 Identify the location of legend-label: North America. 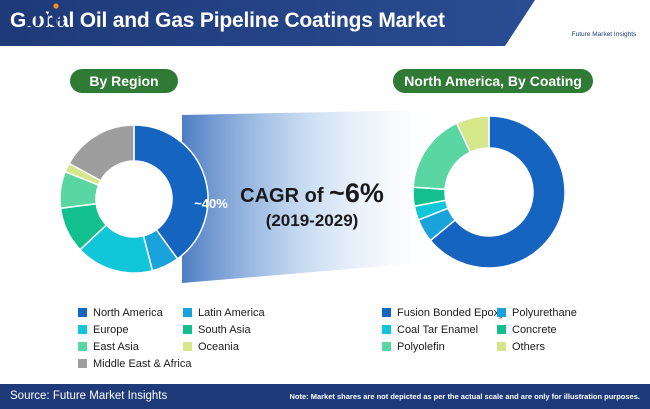
(128, 313).